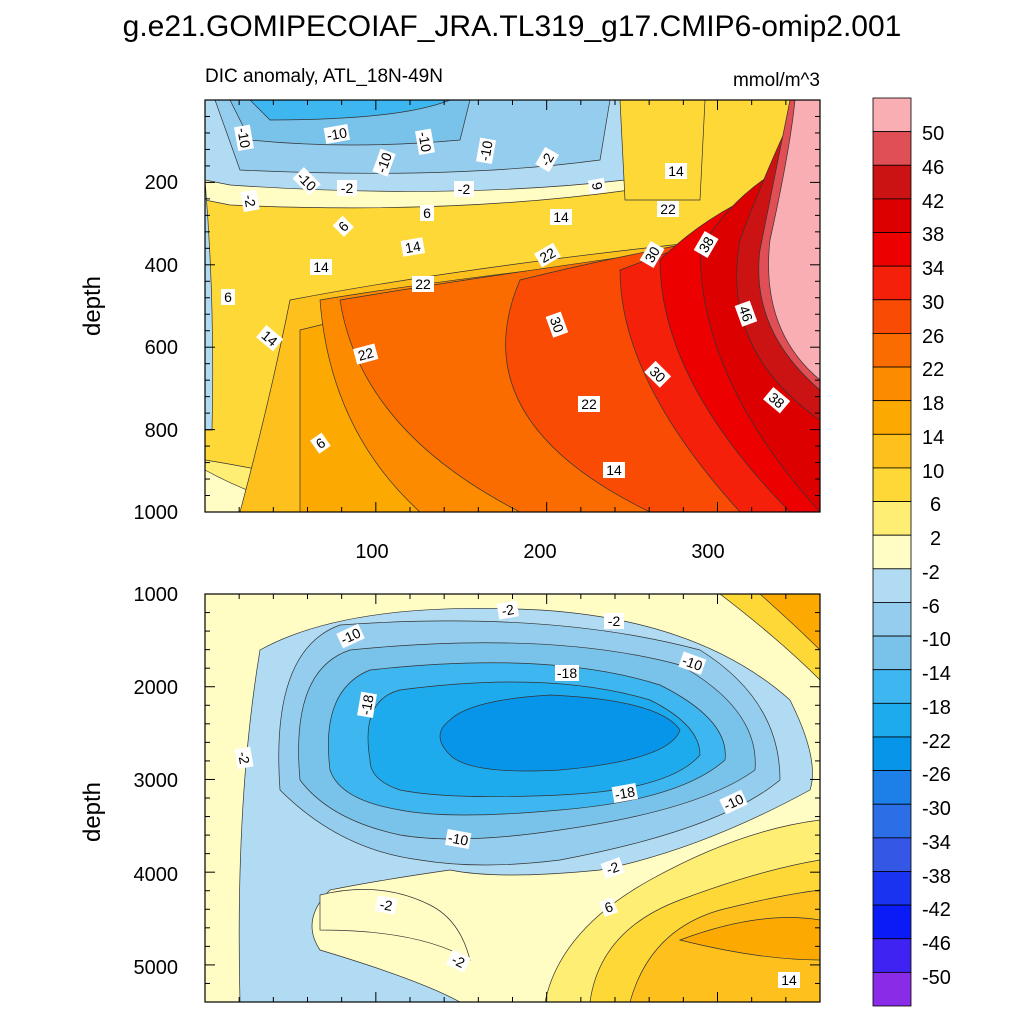 This screenshot has height=1024, width=1024. I want to click on colorbar-tick-label: -10, so click(936, 640).